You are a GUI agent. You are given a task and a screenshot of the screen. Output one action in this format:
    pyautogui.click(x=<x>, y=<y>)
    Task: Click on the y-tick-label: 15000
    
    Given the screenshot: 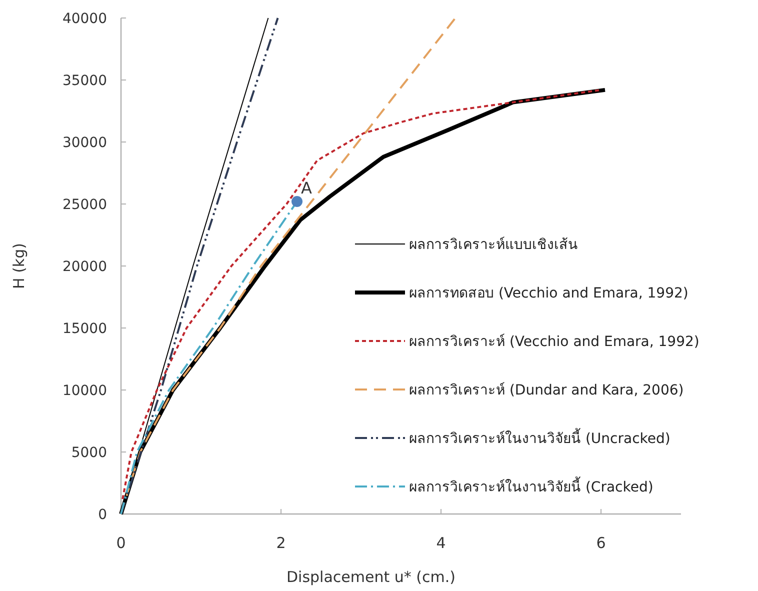 What is the action you would take?
    pyautogui.click(x=84, y=329)
    